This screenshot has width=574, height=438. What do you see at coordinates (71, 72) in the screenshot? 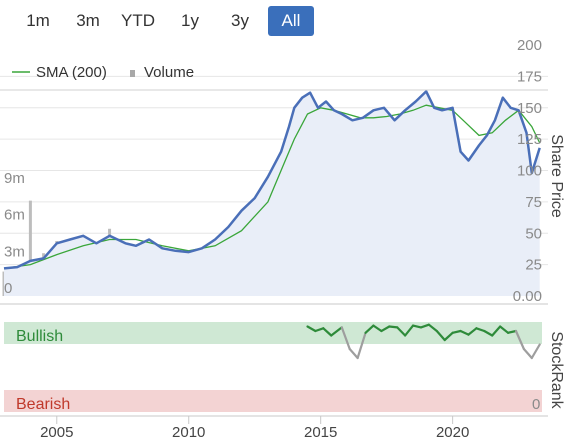
I see `sma-legend-label: SMA (200)` at bounding box center [71, 72].